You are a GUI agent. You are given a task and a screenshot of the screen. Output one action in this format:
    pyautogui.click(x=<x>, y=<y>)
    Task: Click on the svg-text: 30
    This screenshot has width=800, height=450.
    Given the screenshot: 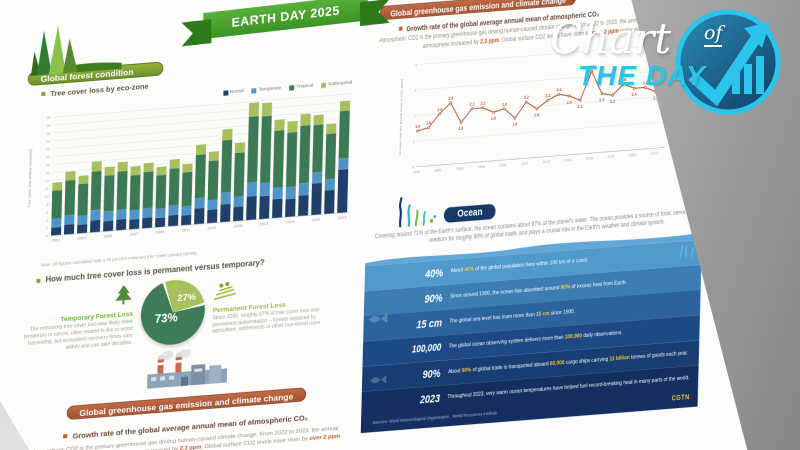 What is the action you would take?
    pyautogui.click(x=49, y=118)
    